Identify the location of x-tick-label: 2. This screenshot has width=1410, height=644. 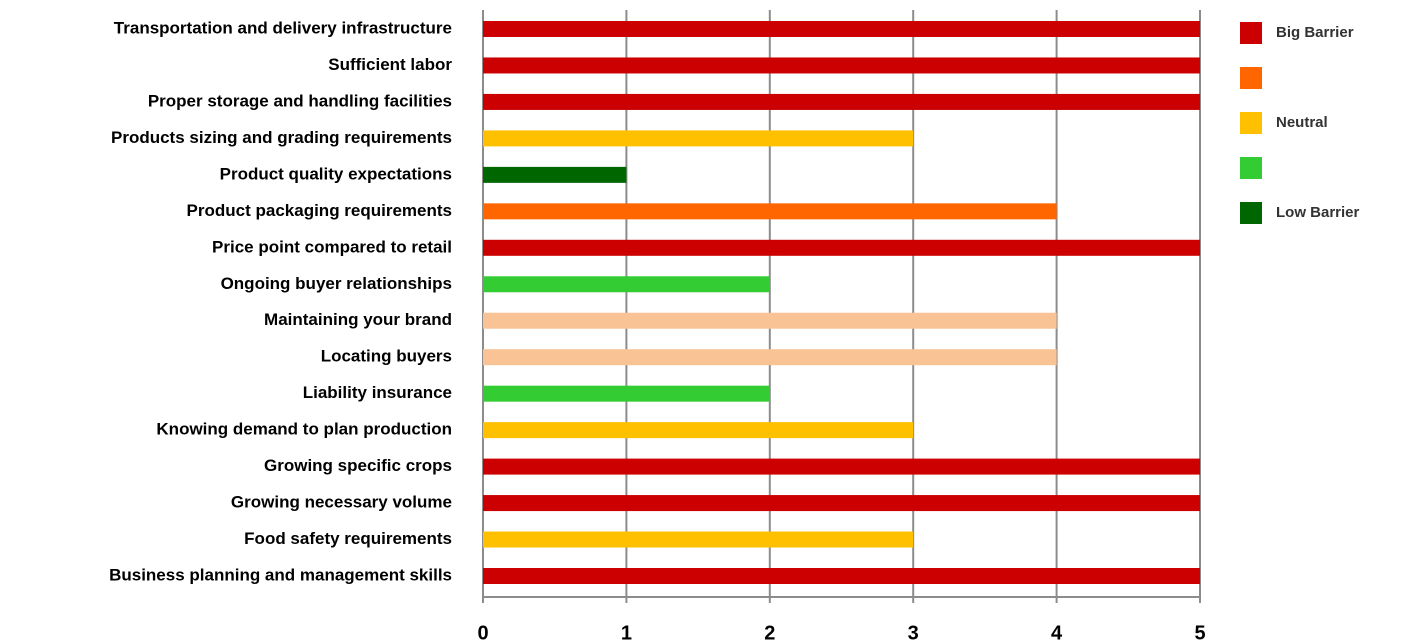
(769, 633).